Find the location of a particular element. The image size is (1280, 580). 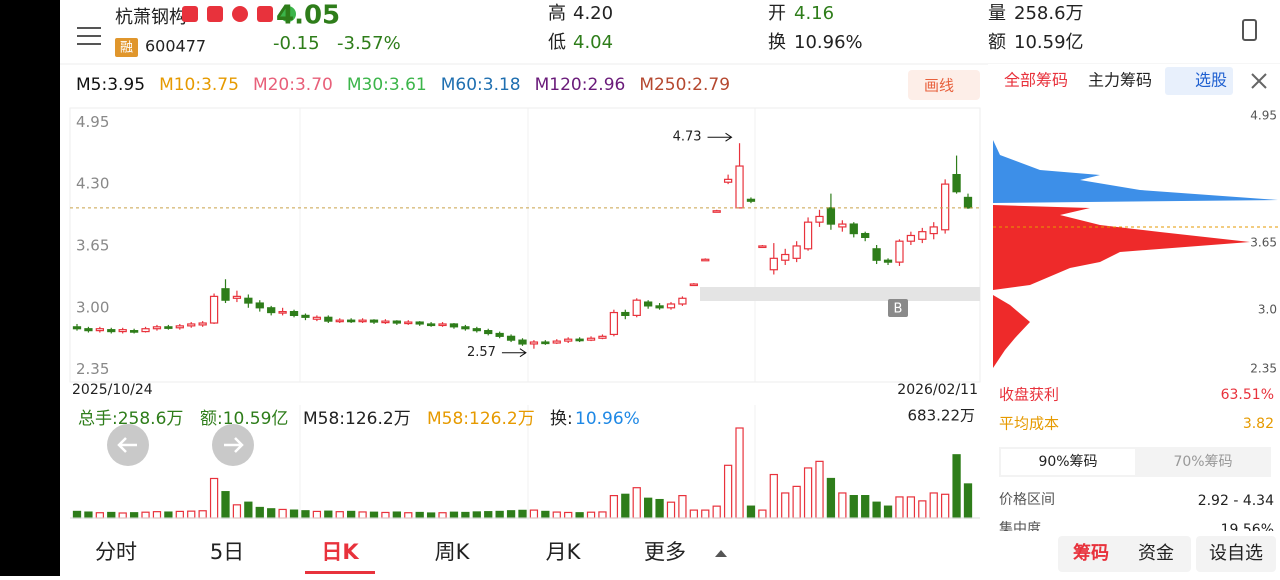

stock-code: 600477 is located at coordinates (175, 46).